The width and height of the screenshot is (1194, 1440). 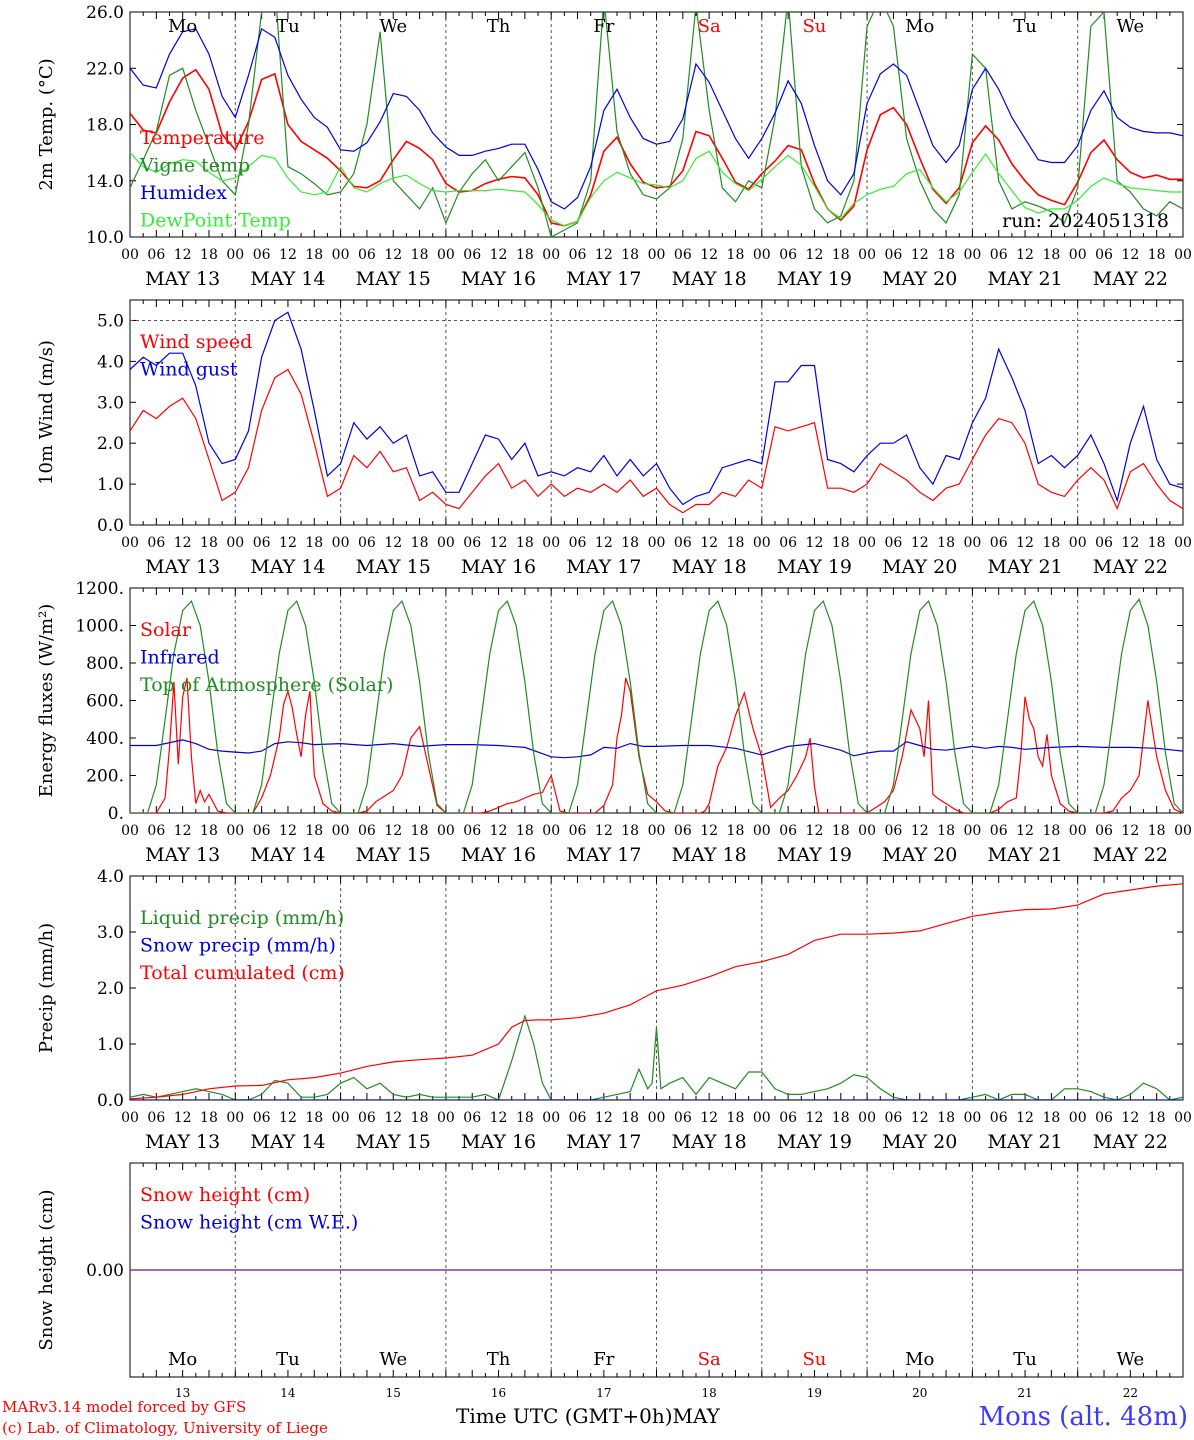 I want to click on date-label: MAY 21, so click(x=1024, y=279).